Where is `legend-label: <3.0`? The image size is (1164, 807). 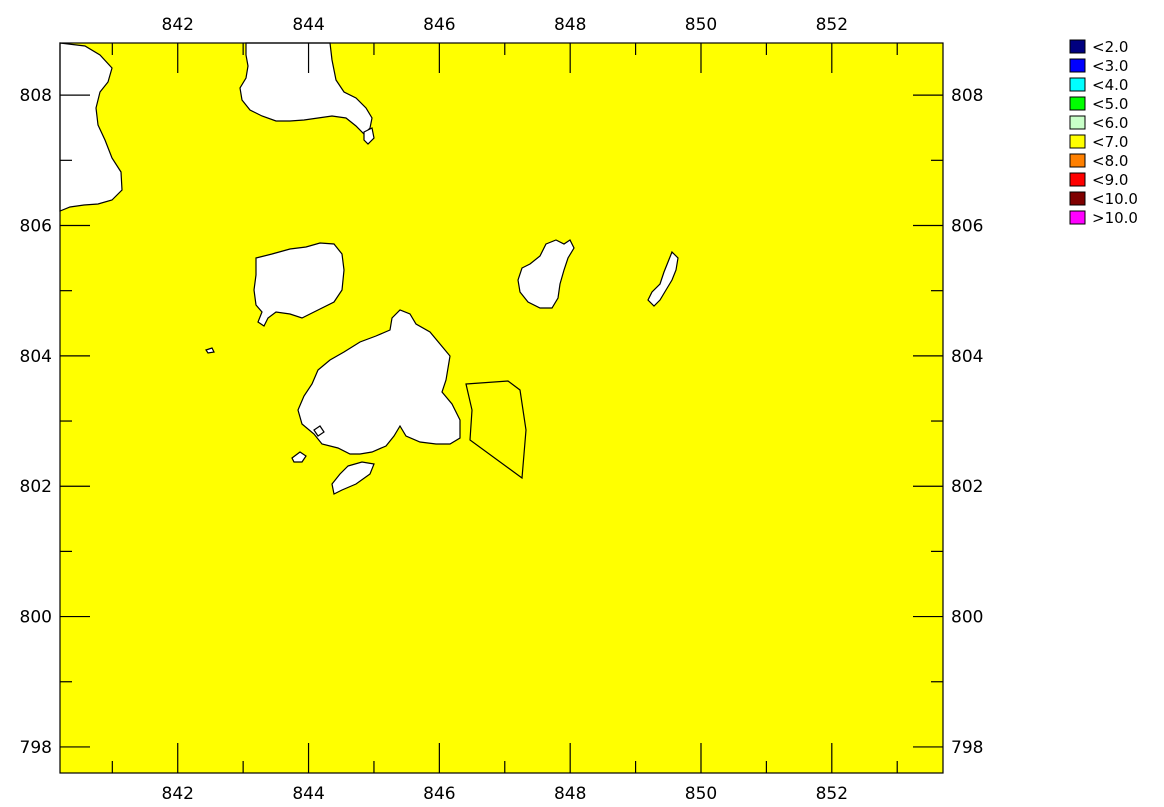
legend-label: <3.0 is located at coordinates (1110, 66).